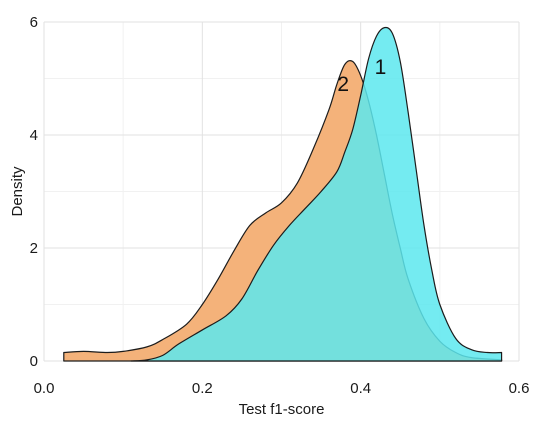 The width and height of the screenshot is (550, 423). I want to click on y-tick-label: 0, so click(34, 361).